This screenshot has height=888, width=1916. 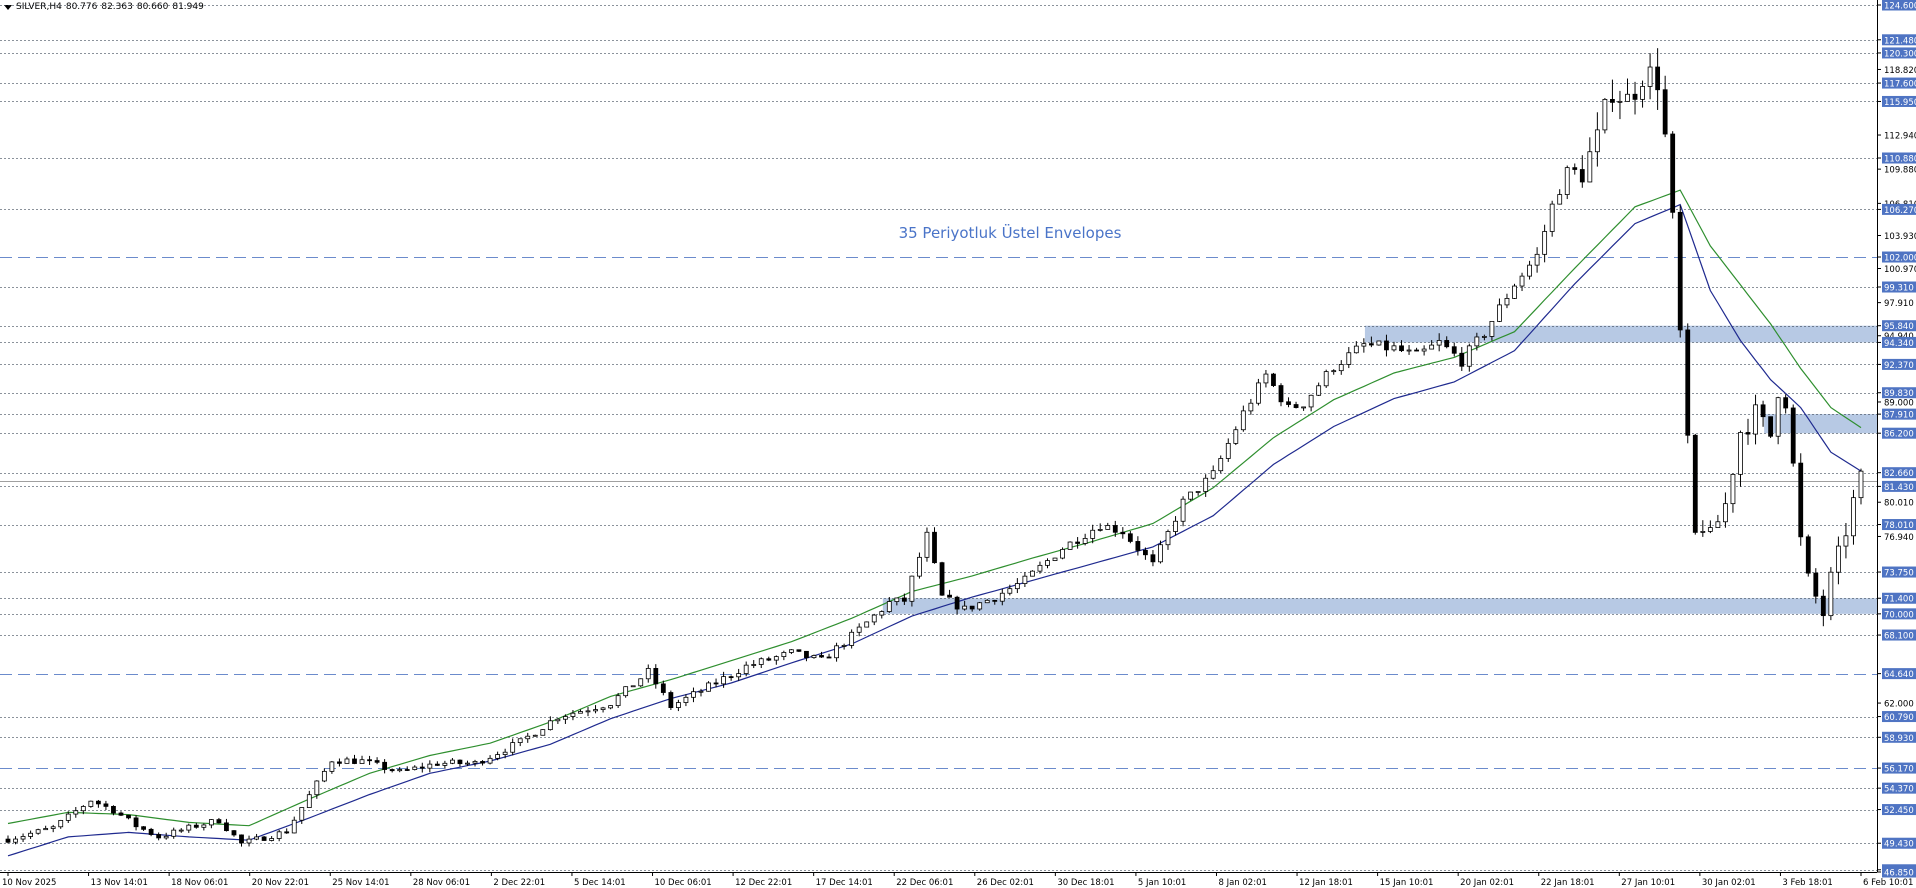 What do you see at coordinates (1010, 232) in the screenshot?
I see `indicator-annotation: 35 Periyotluk Üstel Envelopes` at bounding box center [1010, 232].